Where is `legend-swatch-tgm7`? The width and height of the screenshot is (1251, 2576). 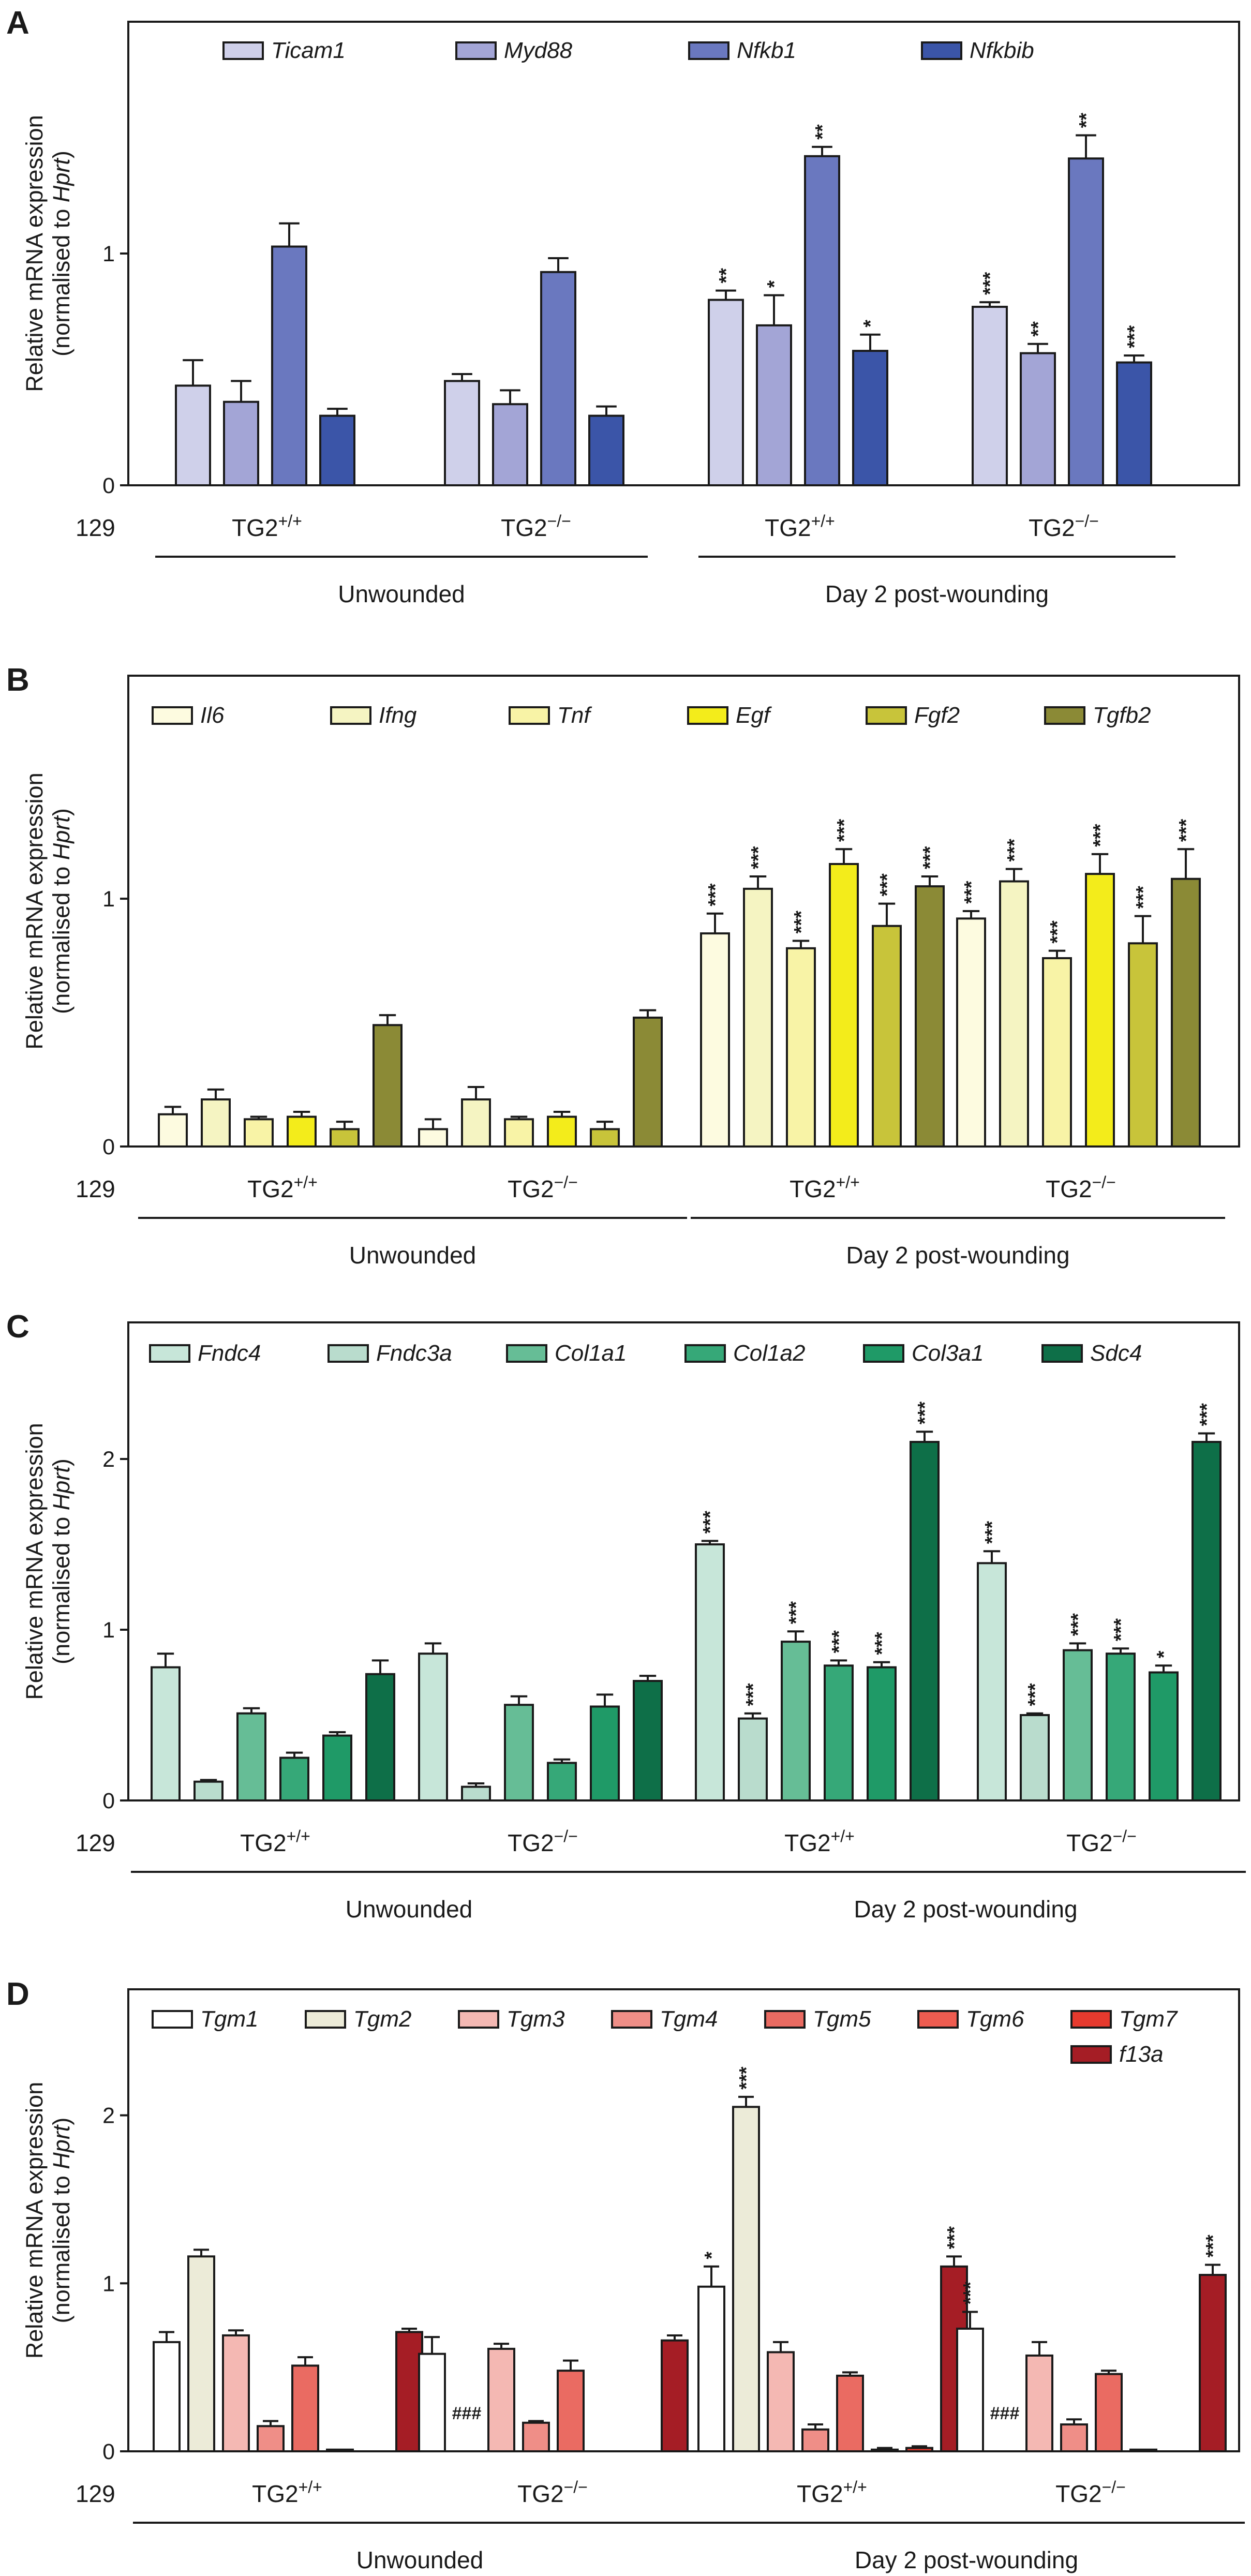 legend-swatch-tgm7 is located at coordinates (1091, 2019).